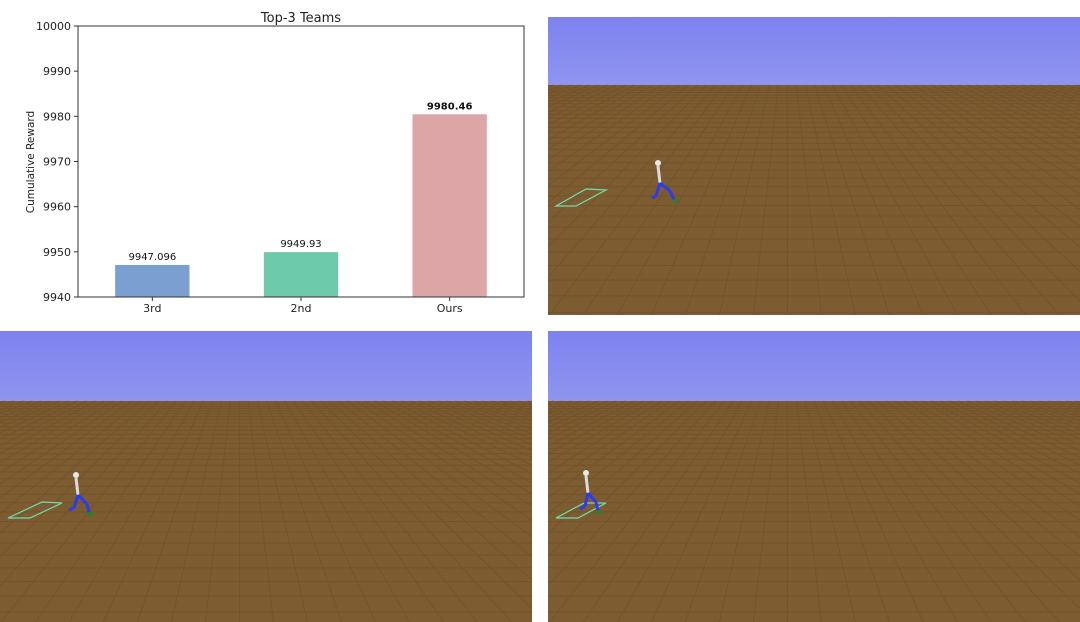 The width and height of the screenshot is (1080, 622). What do you see at coordinates (152, 257) in the screenshot?
I see `bar-value-label: 9947.096` at bounding box center [152, 257].